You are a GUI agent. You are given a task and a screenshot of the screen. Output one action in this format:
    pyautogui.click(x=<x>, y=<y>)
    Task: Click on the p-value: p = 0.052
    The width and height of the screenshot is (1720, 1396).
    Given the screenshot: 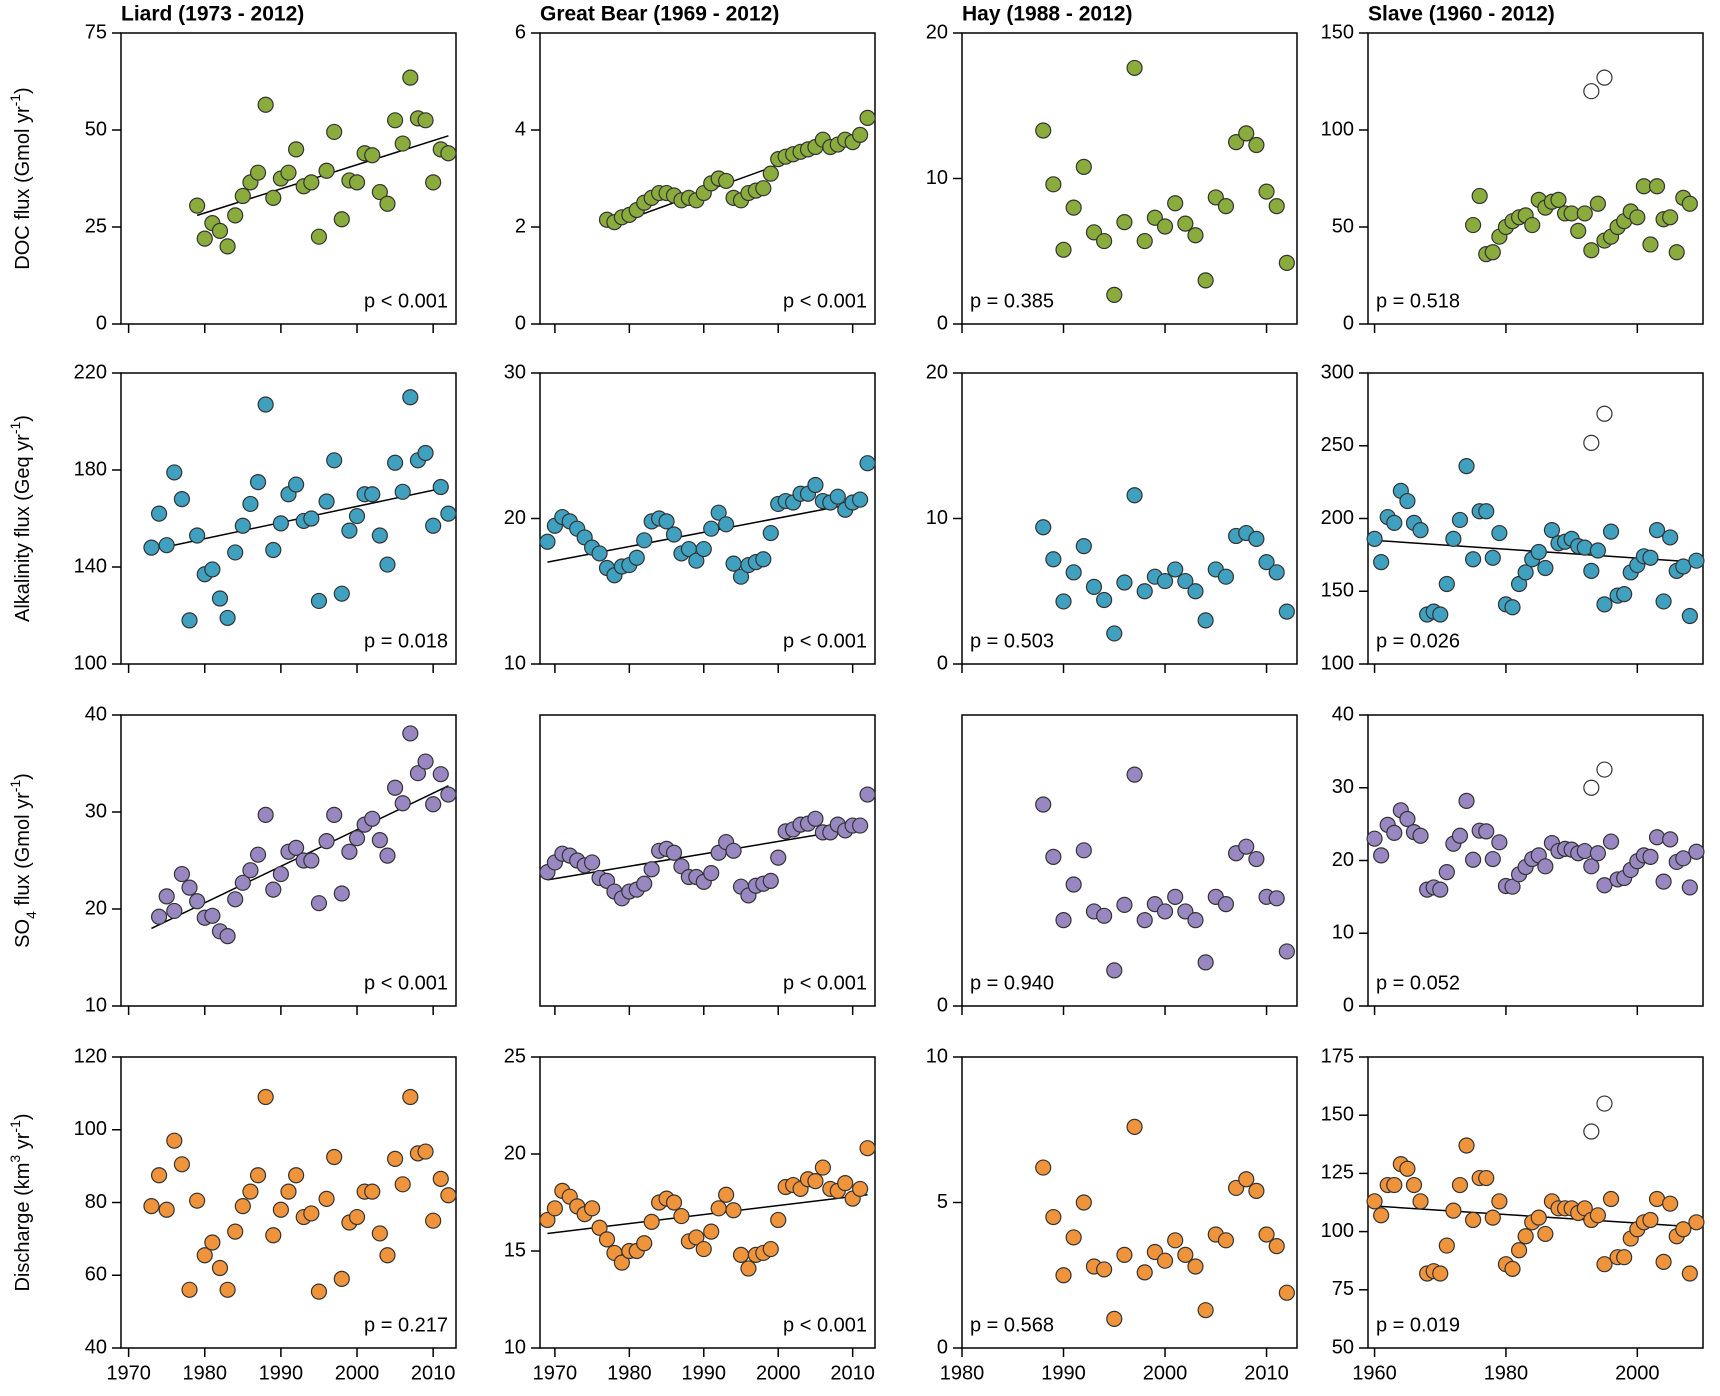 What is the action you would take?
    pyautogui.click(x=1418, y=983)
    